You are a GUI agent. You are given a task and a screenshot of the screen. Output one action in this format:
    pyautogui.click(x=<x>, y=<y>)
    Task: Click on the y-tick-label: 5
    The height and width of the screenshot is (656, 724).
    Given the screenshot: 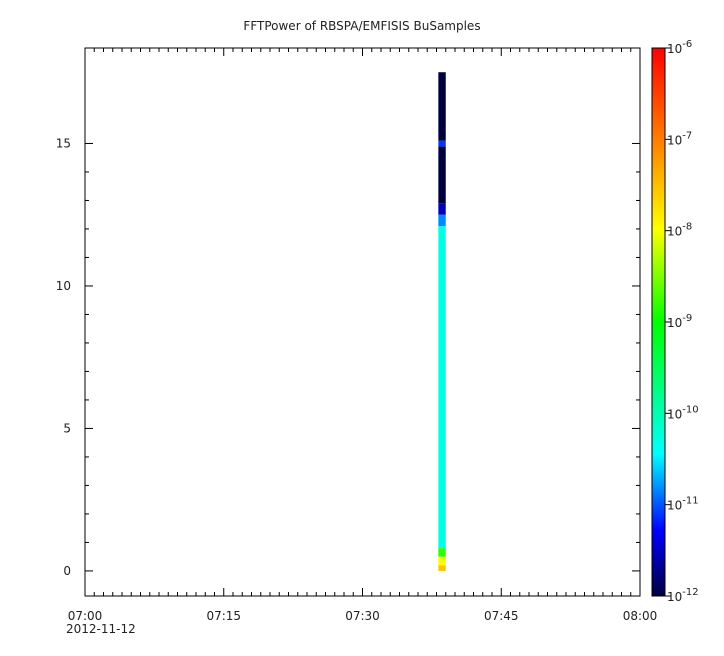 What is the action you would take?
    pyautogui.click(x=67, y=428)
    